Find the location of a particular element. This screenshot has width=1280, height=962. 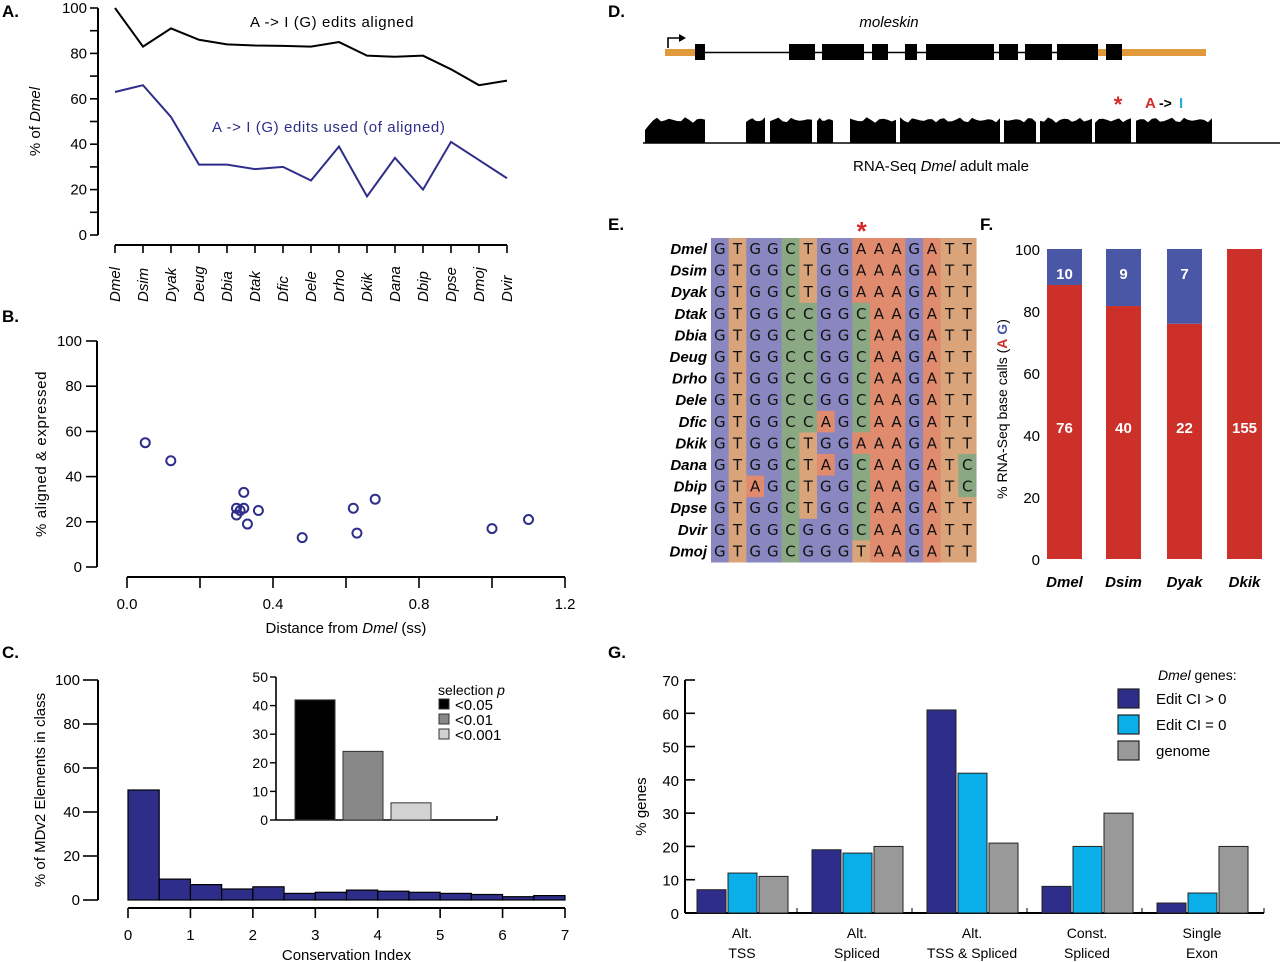

x-tick-label: 2 is located at coordinates (253, 935).